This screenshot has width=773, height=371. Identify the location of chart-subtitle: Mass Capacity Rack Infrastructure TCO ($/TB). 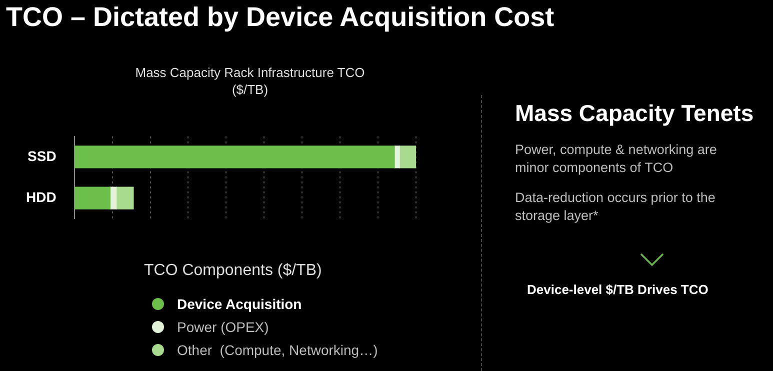
(250, 81).